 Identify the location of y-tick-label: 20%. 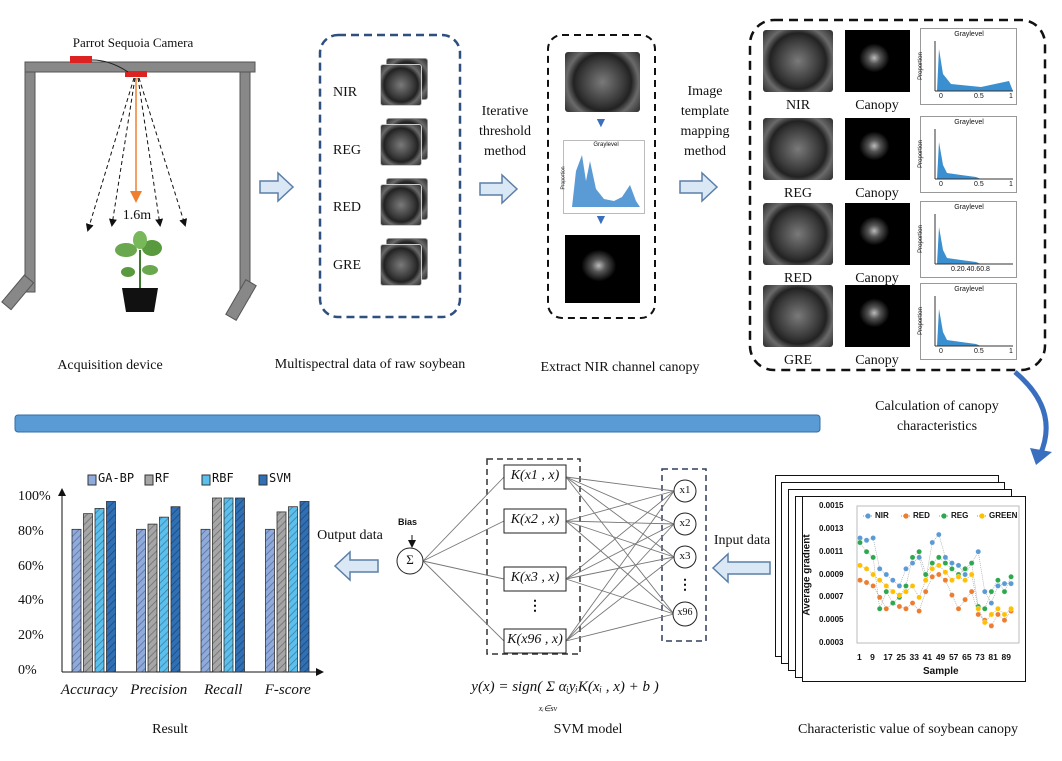
(31, 636).